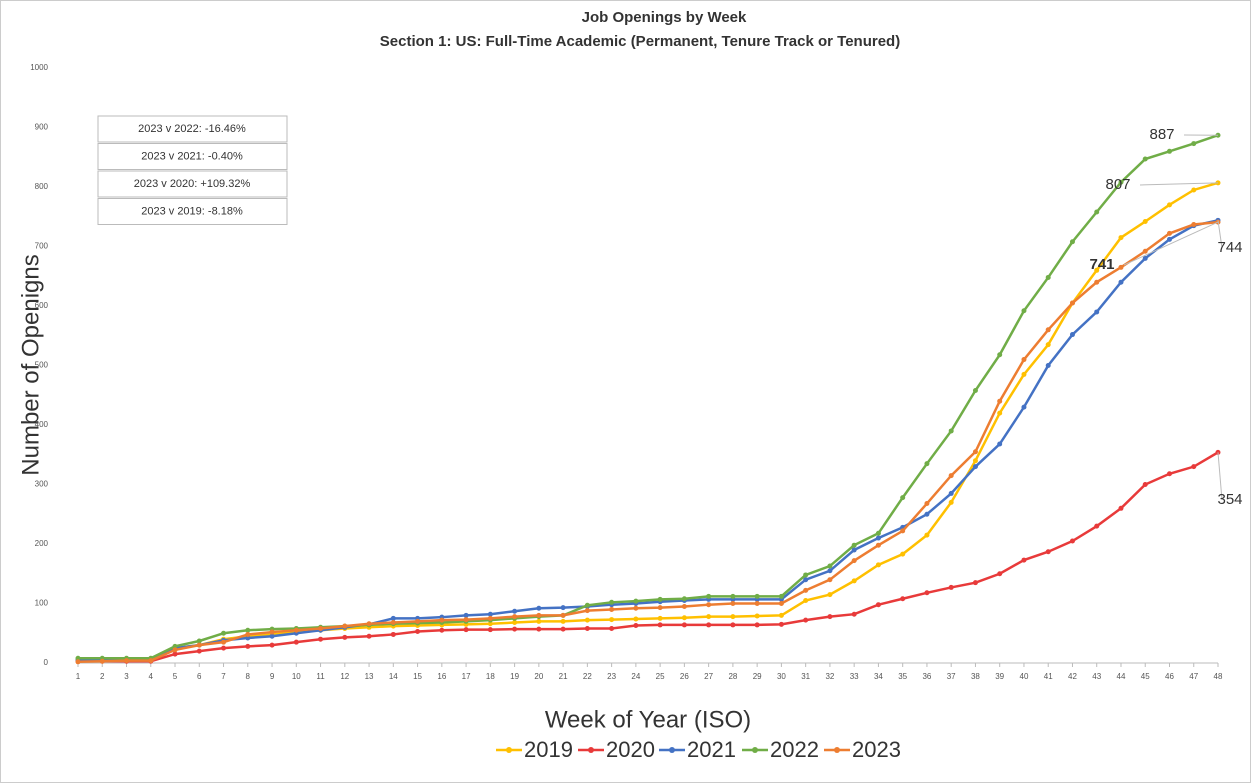 The width and height of the screenshot is (1251, 783). What do you see at coordinates (1072, 676) in the screenshot?
I see `x-tick-label: 42` at bounding box center [1072, 676].